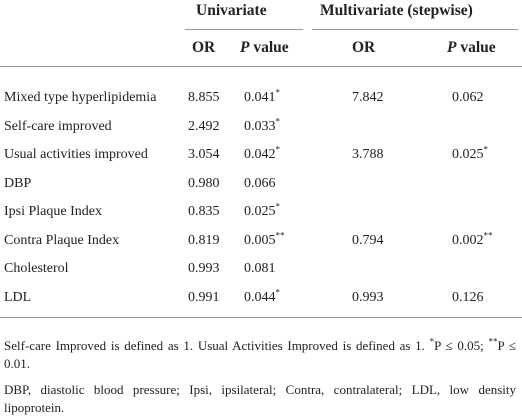  I want to click on group-header: Multivariate (stepwise), so click(396, 10).